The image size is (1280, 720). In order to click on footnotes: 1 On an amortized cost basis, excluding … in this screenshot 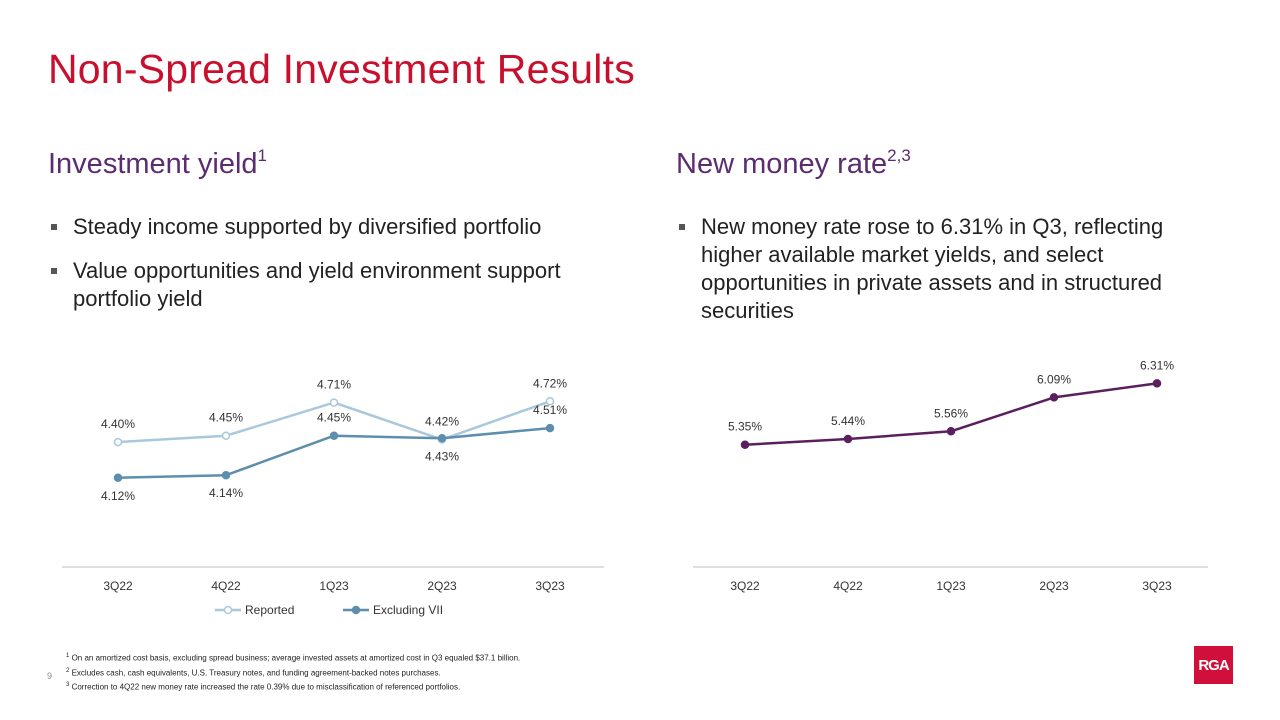, I will do `click(293, 672)`.